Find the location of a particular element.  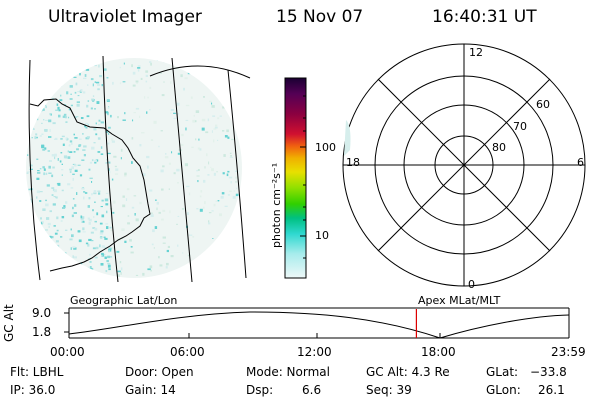

xtick-0000: 00:00 is located at coordinates (67, 352).